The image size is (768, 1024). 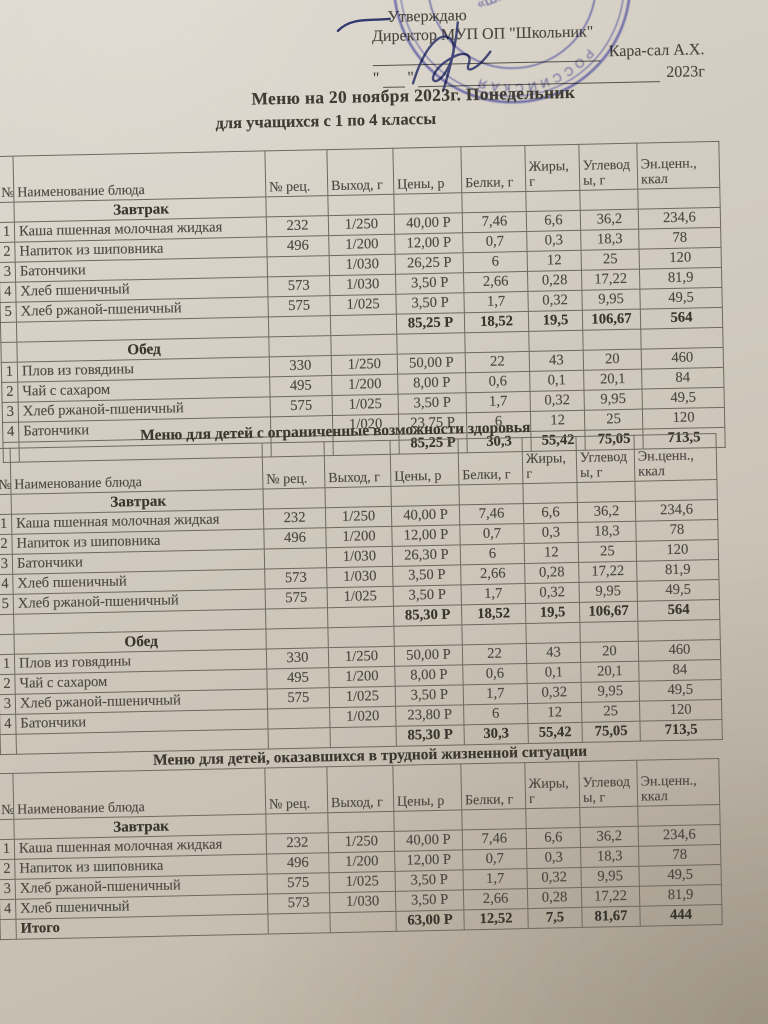 I want to click on cell: 232, so click(x=297, y=226).